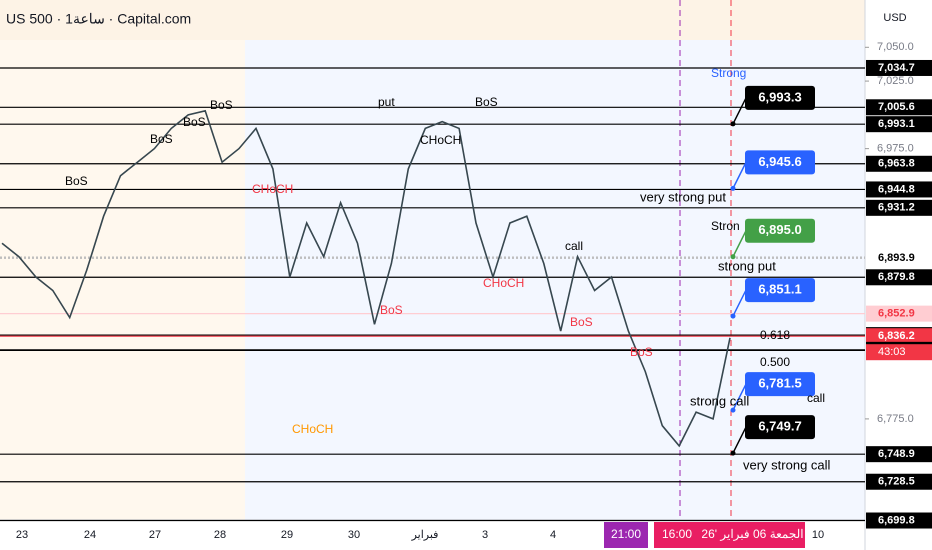 Image resolution: width=932 pixels, height=550 pixels. Describe the element at coordinates (896, 520) in the screenshot. I see `level-label: 6,699.8` at that location.